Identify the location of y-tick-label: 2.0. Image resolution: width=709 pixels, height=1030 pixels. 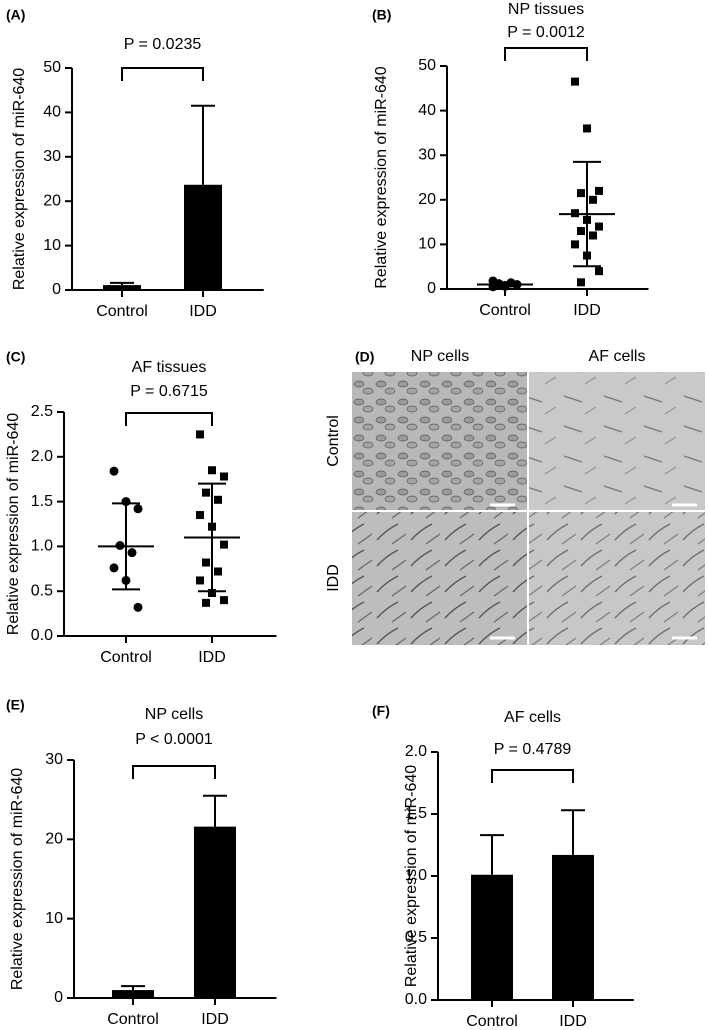
(416, 751).